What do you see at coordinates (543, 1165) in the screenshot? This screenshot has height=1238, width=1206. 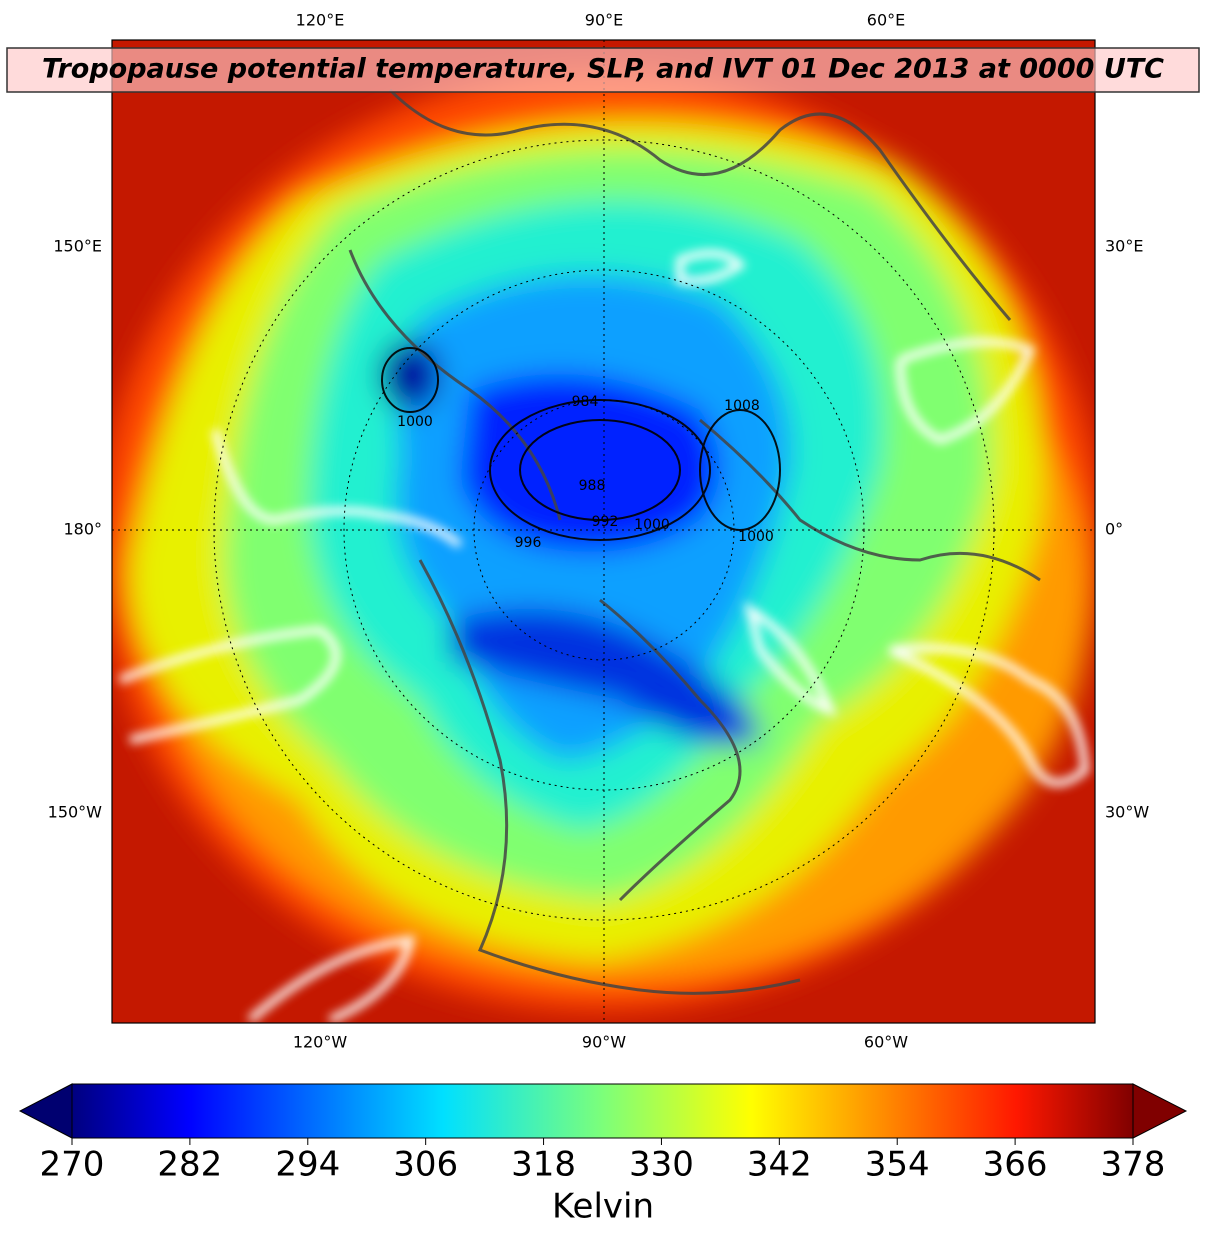 I see `colorbar-tick-label: 318` at bounding box center [543, 1165].